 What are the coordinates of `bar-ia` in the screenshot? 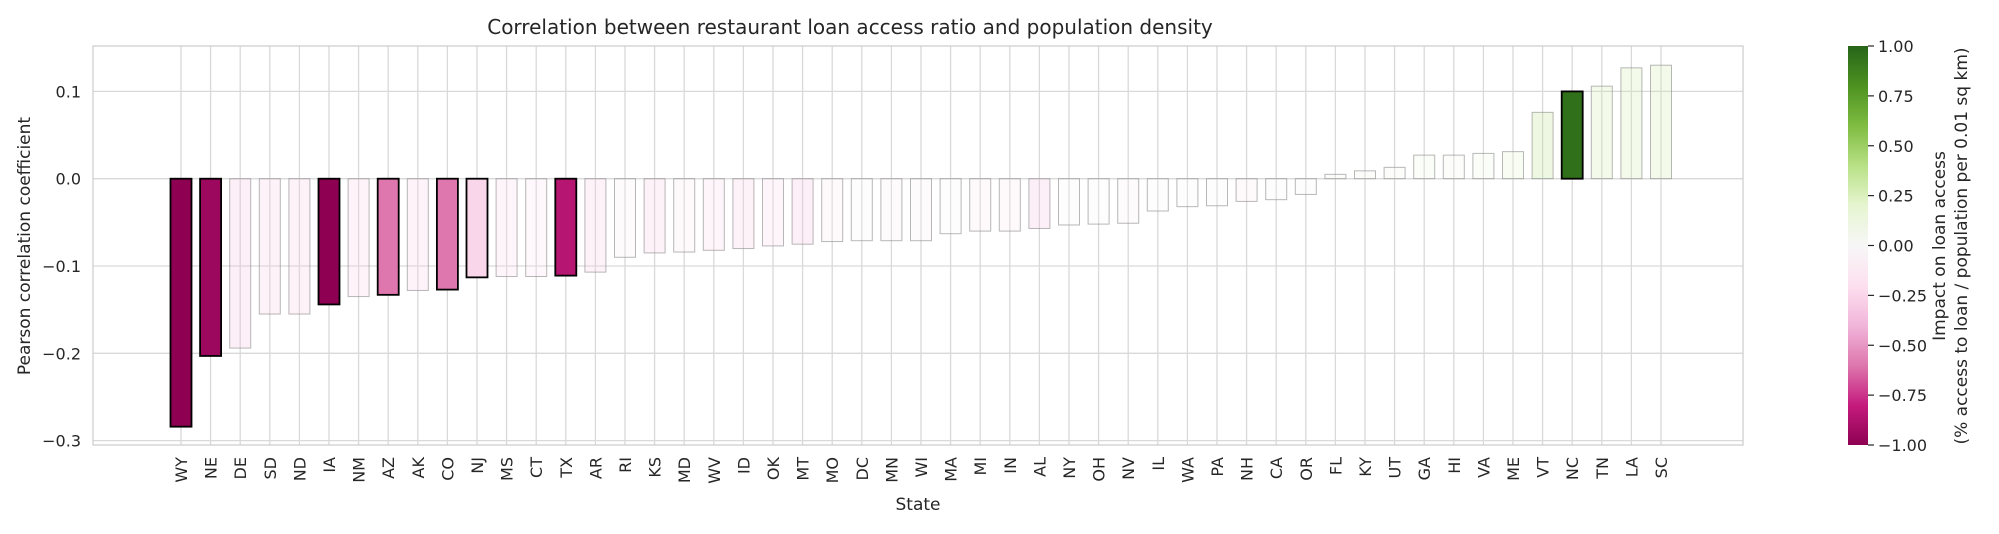 It's located at (329, 241).